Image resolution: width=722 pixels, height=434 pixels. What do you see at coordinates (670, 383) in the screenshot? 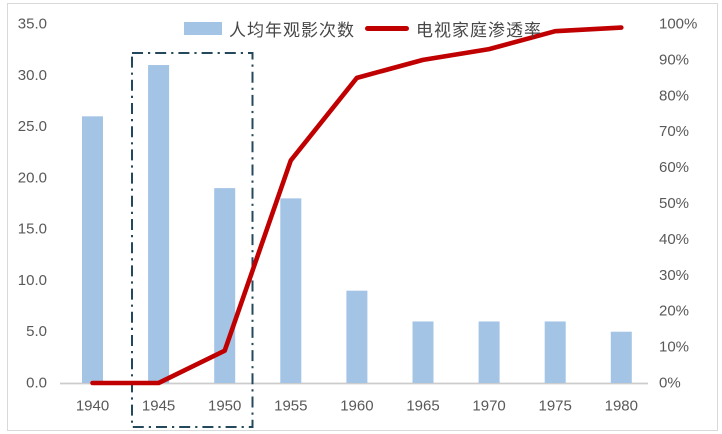
I see `right-axis-tick-label: 0%` at bounding box center [670, 383].